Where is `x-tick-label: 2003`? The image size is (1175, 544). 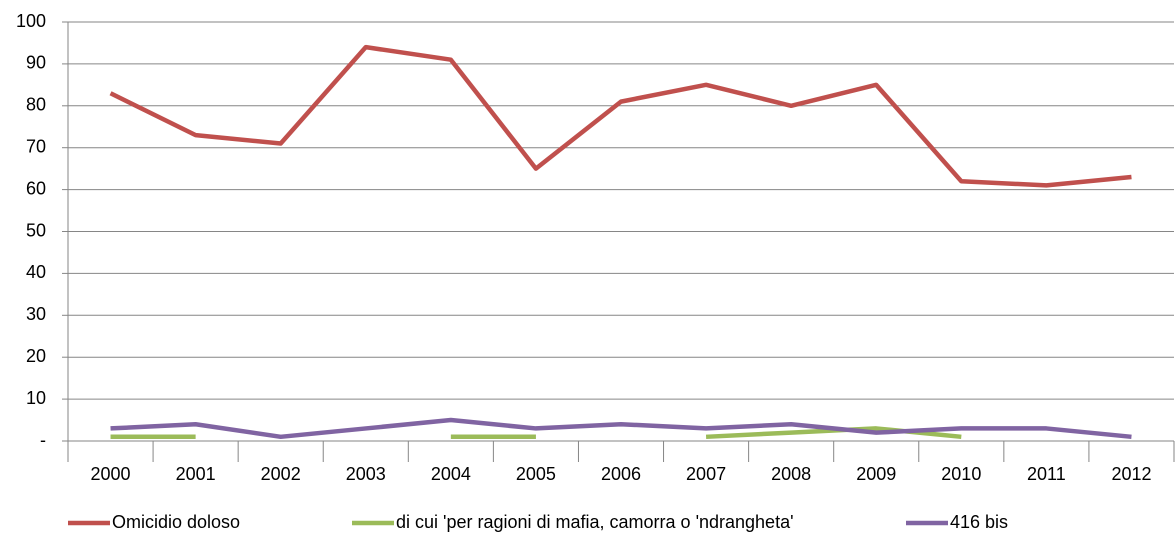
x-tick-label: 2003 is located at coordinates (366, 474).